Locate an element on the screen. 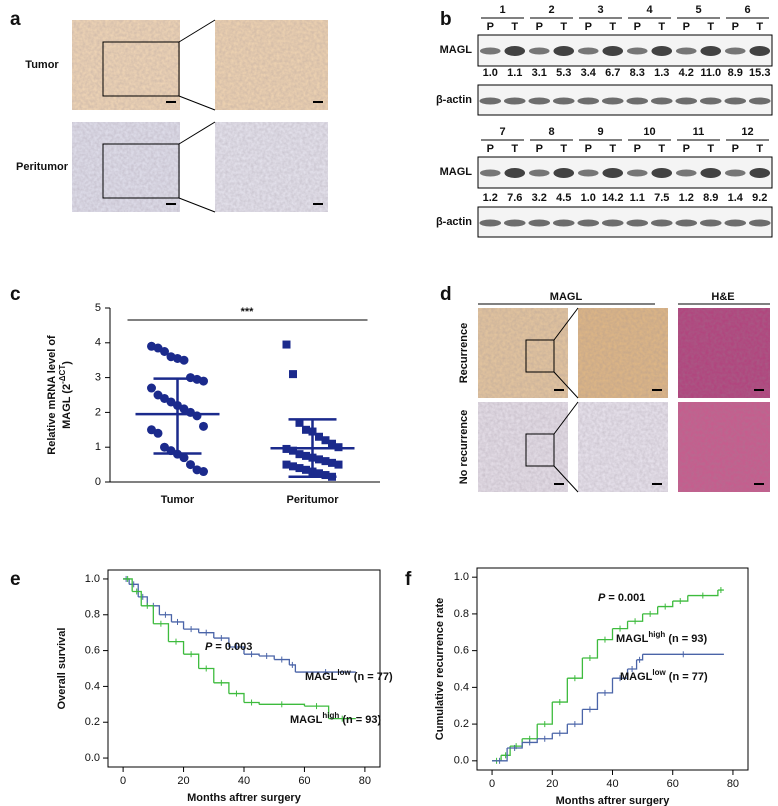 This screenshot has width=778, height=806. y-axis-label-end: ) is located at coordinates (67, 363).